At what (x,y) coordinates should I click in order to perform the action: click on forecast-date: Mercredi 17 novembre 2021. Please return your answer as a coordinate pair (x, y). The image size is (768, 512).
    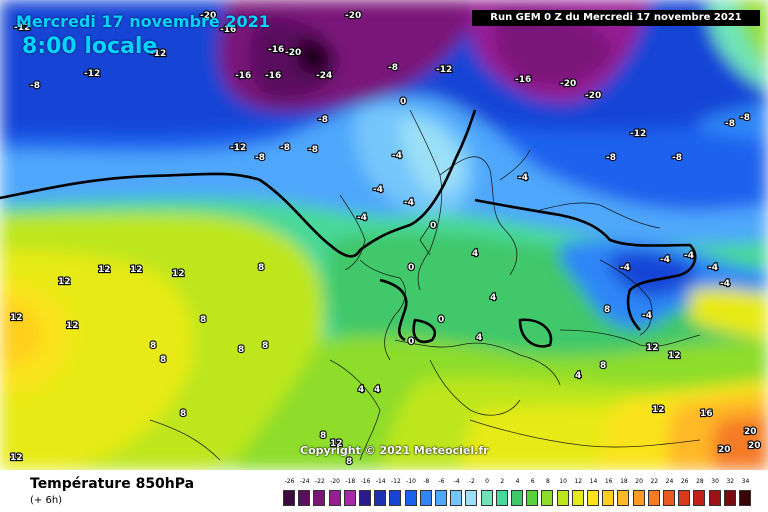
    Looking at the image, I should click on (143, 21).